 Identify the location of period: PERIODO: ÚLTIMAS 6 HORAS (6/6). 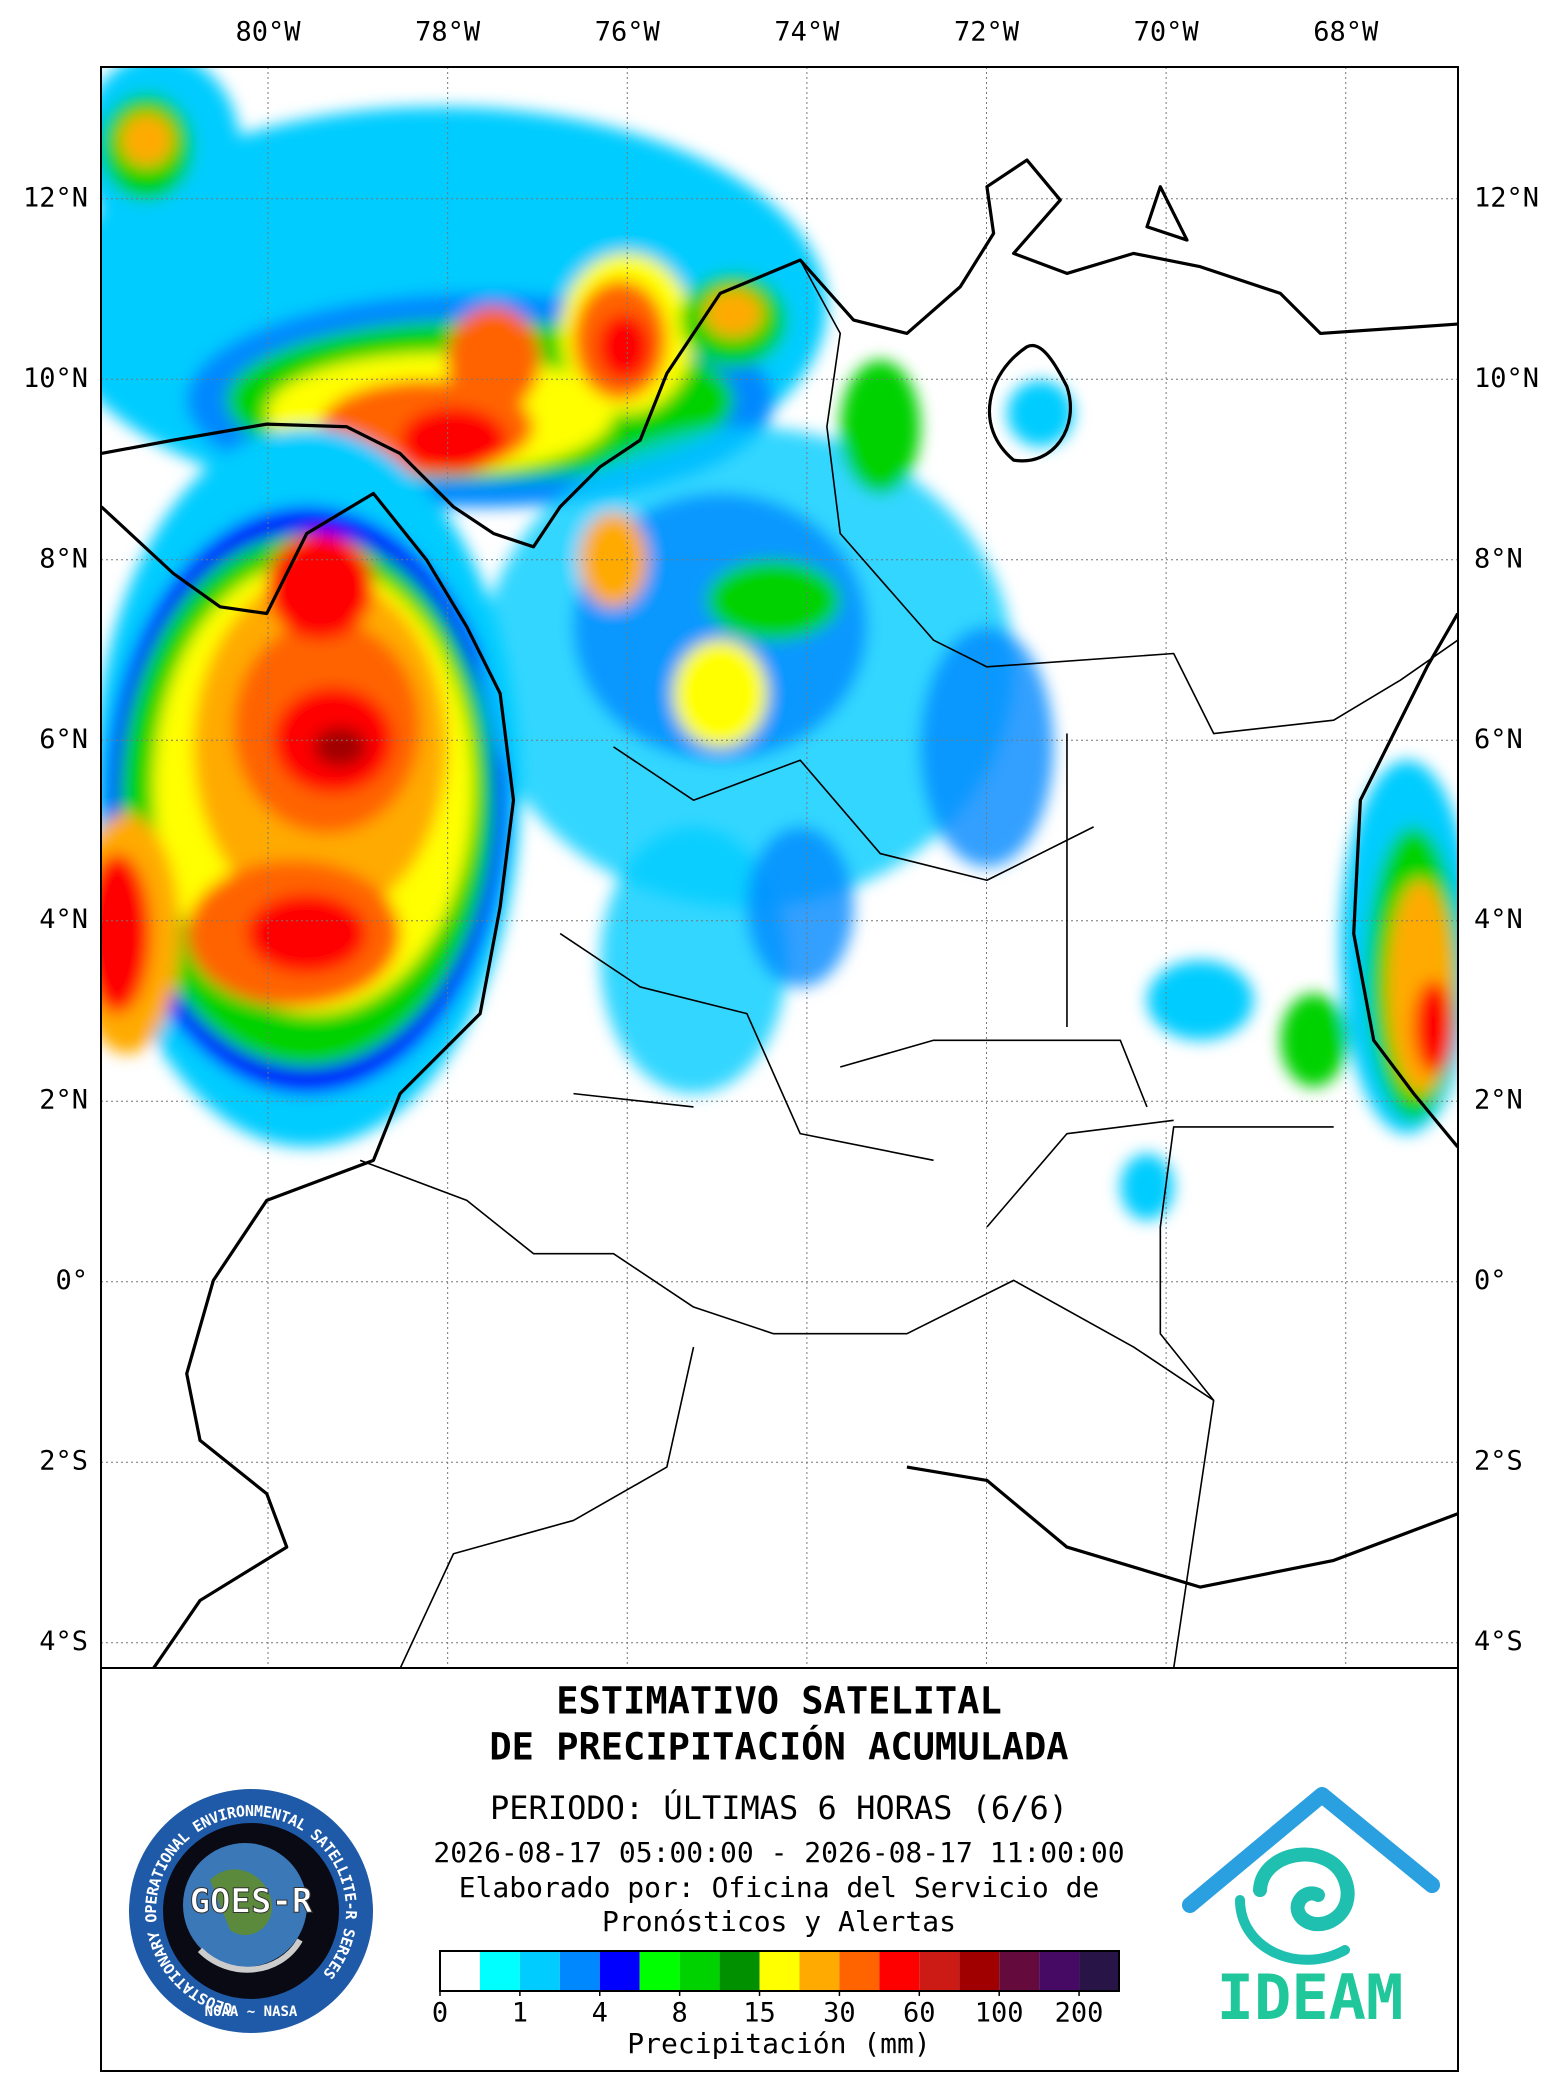
(779, 1807).